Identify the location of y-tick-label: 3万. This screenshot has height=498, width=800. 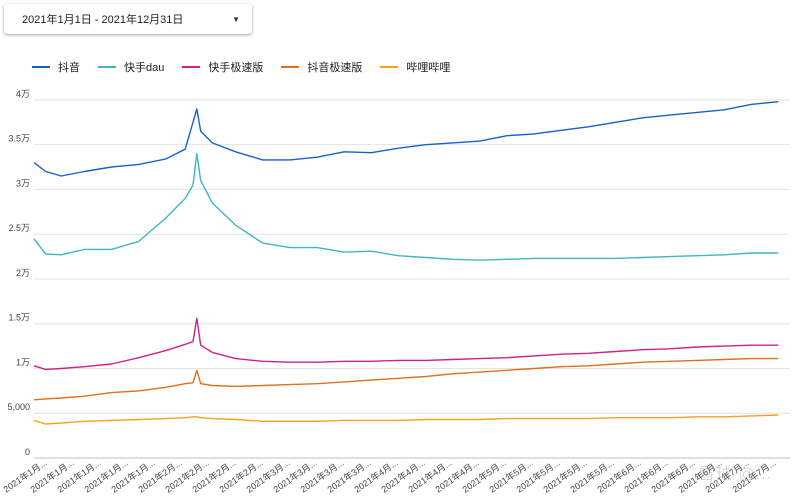
(23, 183).